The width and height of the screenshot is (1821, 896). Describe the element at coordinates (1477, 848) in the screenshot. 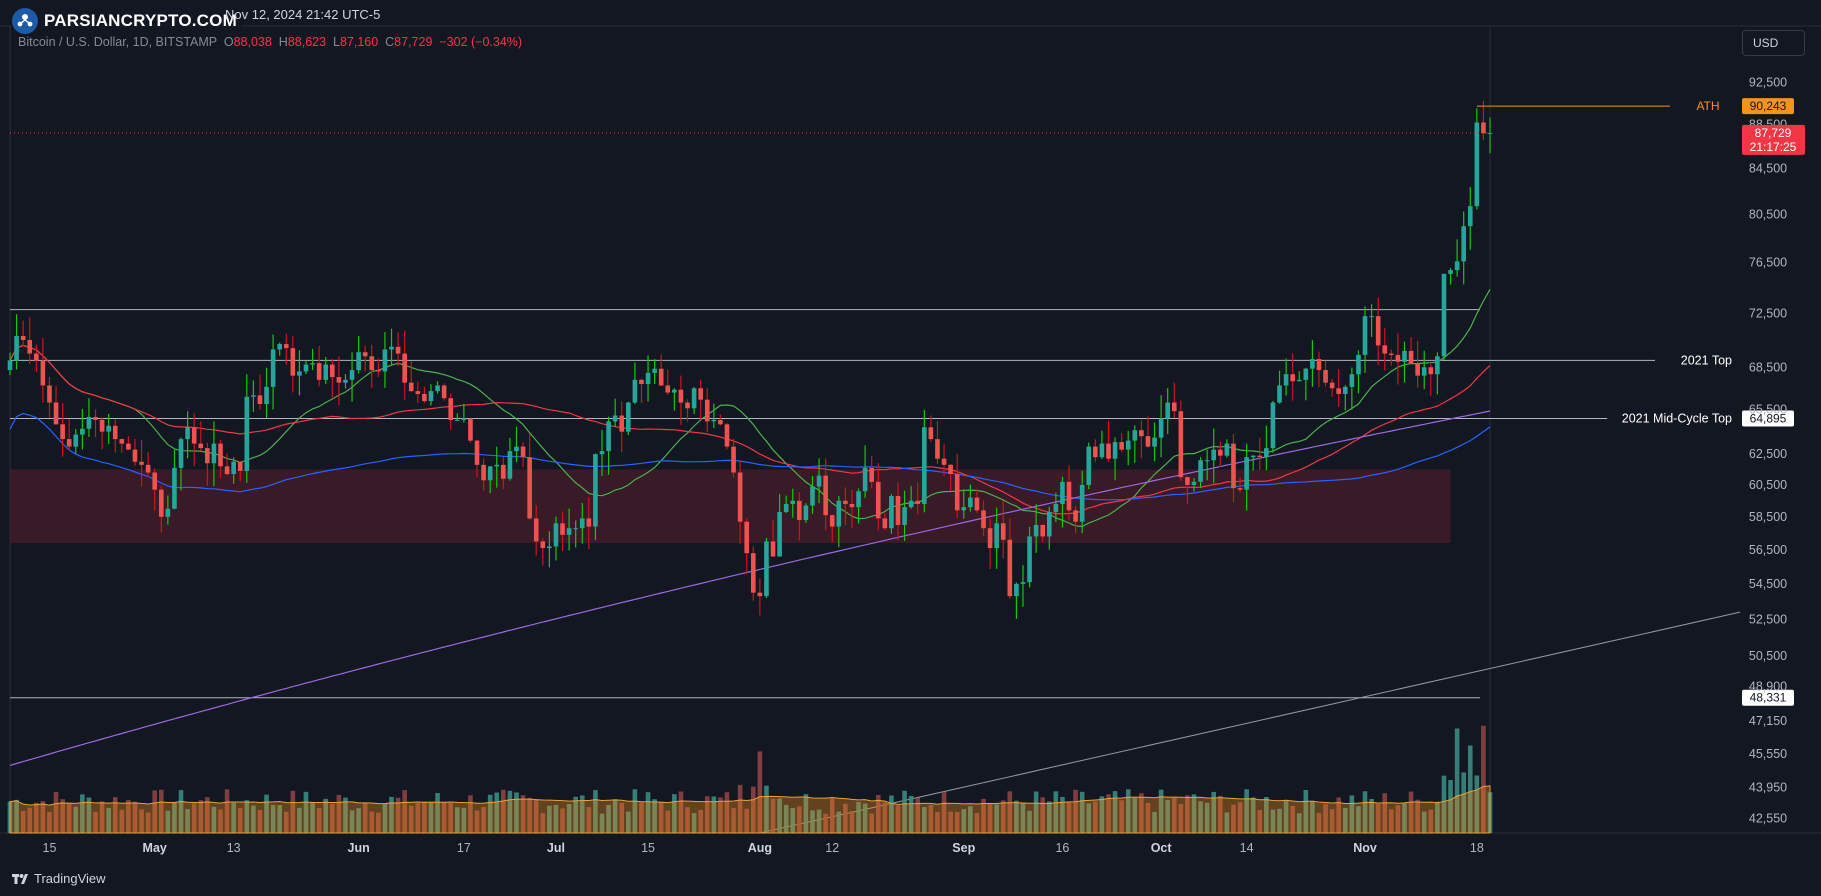

I see `x-tick-label: 18` at that location.